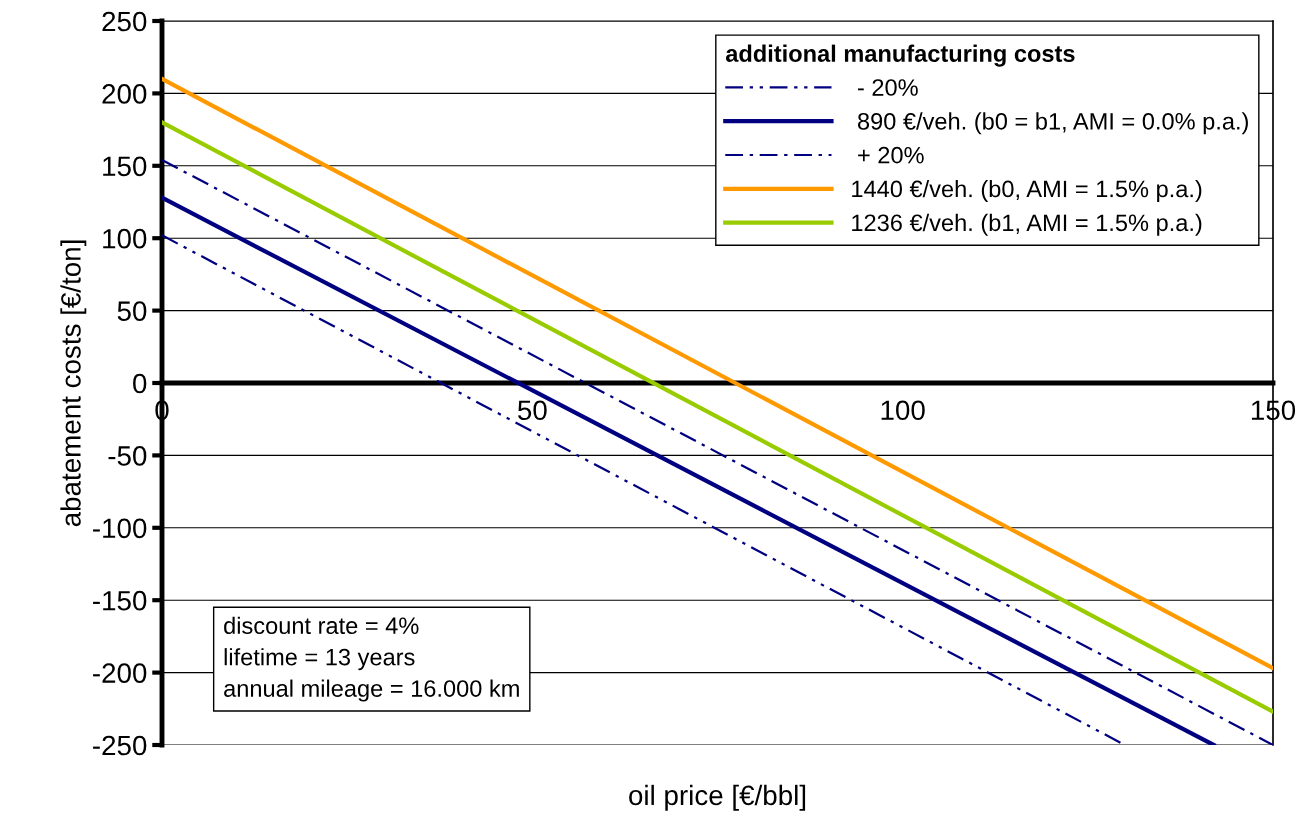 The height and width of the screenshot is (823, 1315). Describe the element at coordinates (1027, 224) in the screenshot. I see `legend-label: 1236 €/veh. (b1, AMI = 1.5% p.a.)` at that location.